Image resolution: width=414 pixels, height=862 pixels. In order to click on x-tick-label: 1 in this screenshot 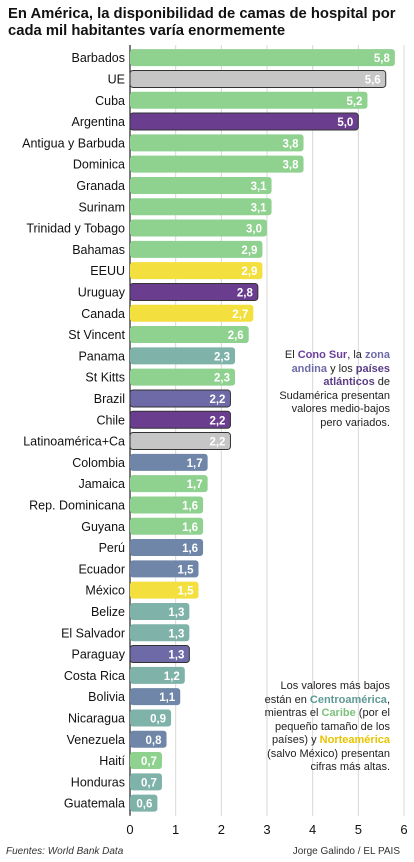, I will do `click(175, 829)`.